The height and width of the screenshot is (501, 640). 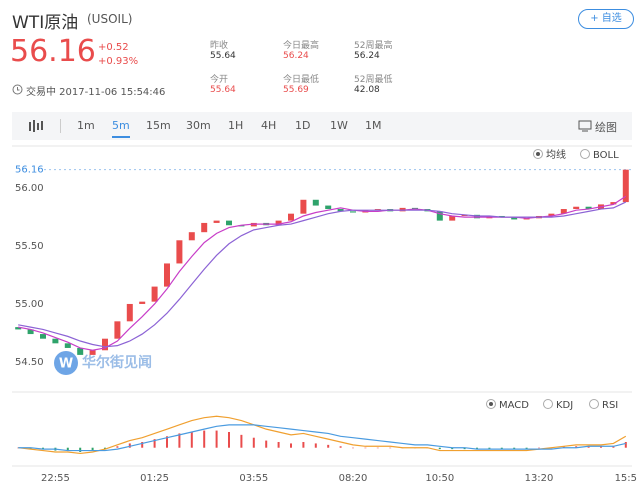 What do you see at coordinates (367, 90) in the screenshot?
I see `stat-value: 42.08` at bounding box center [367, 90].